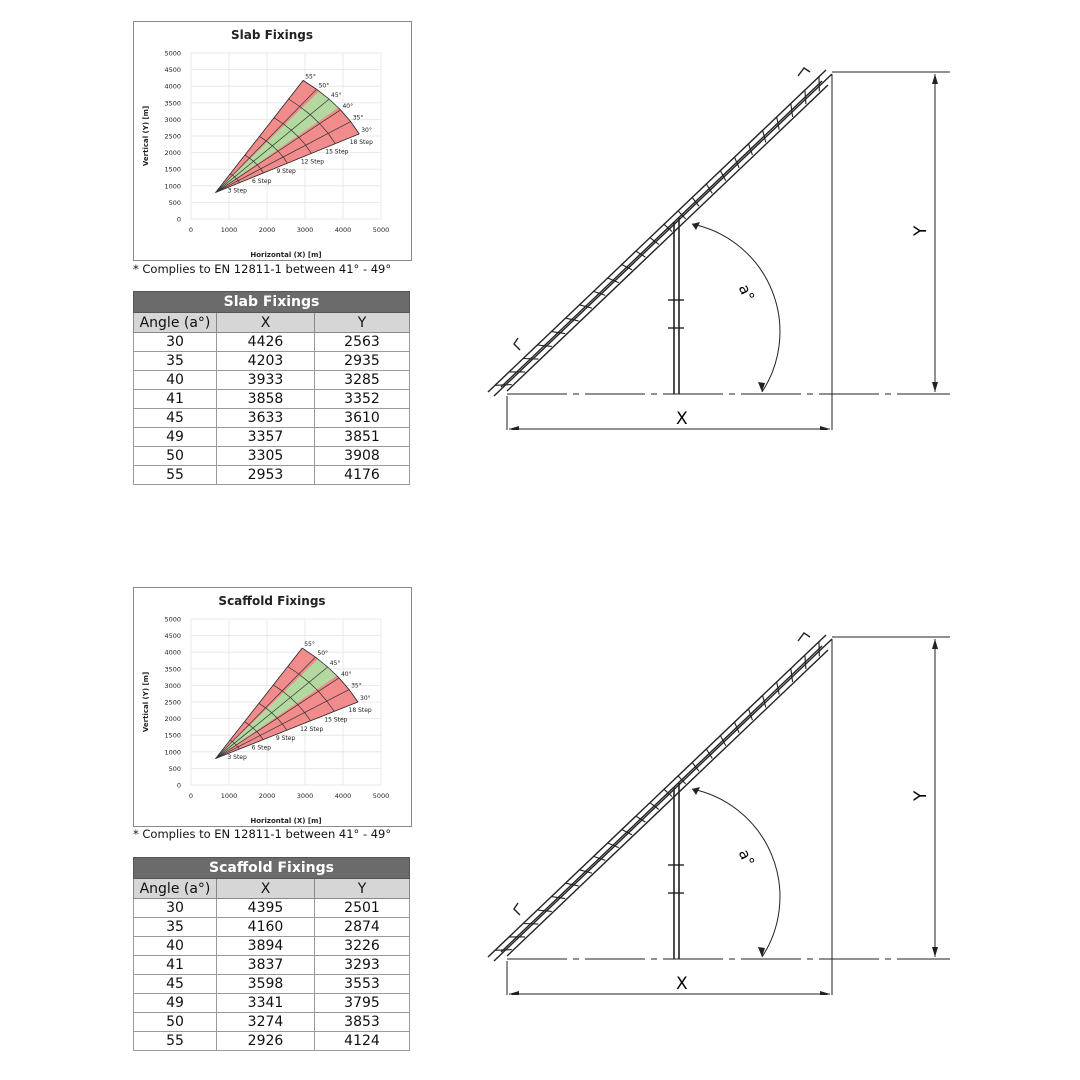  What do you see at coordinates (175, 456) in the screenshot?
I see `angle-cell: 50` at bounding box center [175, 456].